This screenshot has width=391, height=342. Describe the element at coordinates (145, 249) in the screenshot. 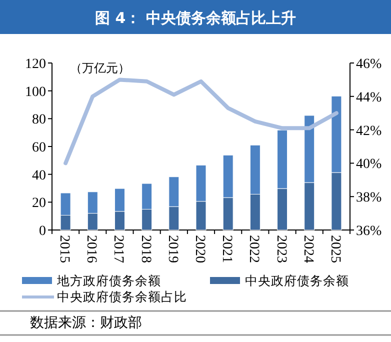

I see `x-tick-label: 2018` at that location.